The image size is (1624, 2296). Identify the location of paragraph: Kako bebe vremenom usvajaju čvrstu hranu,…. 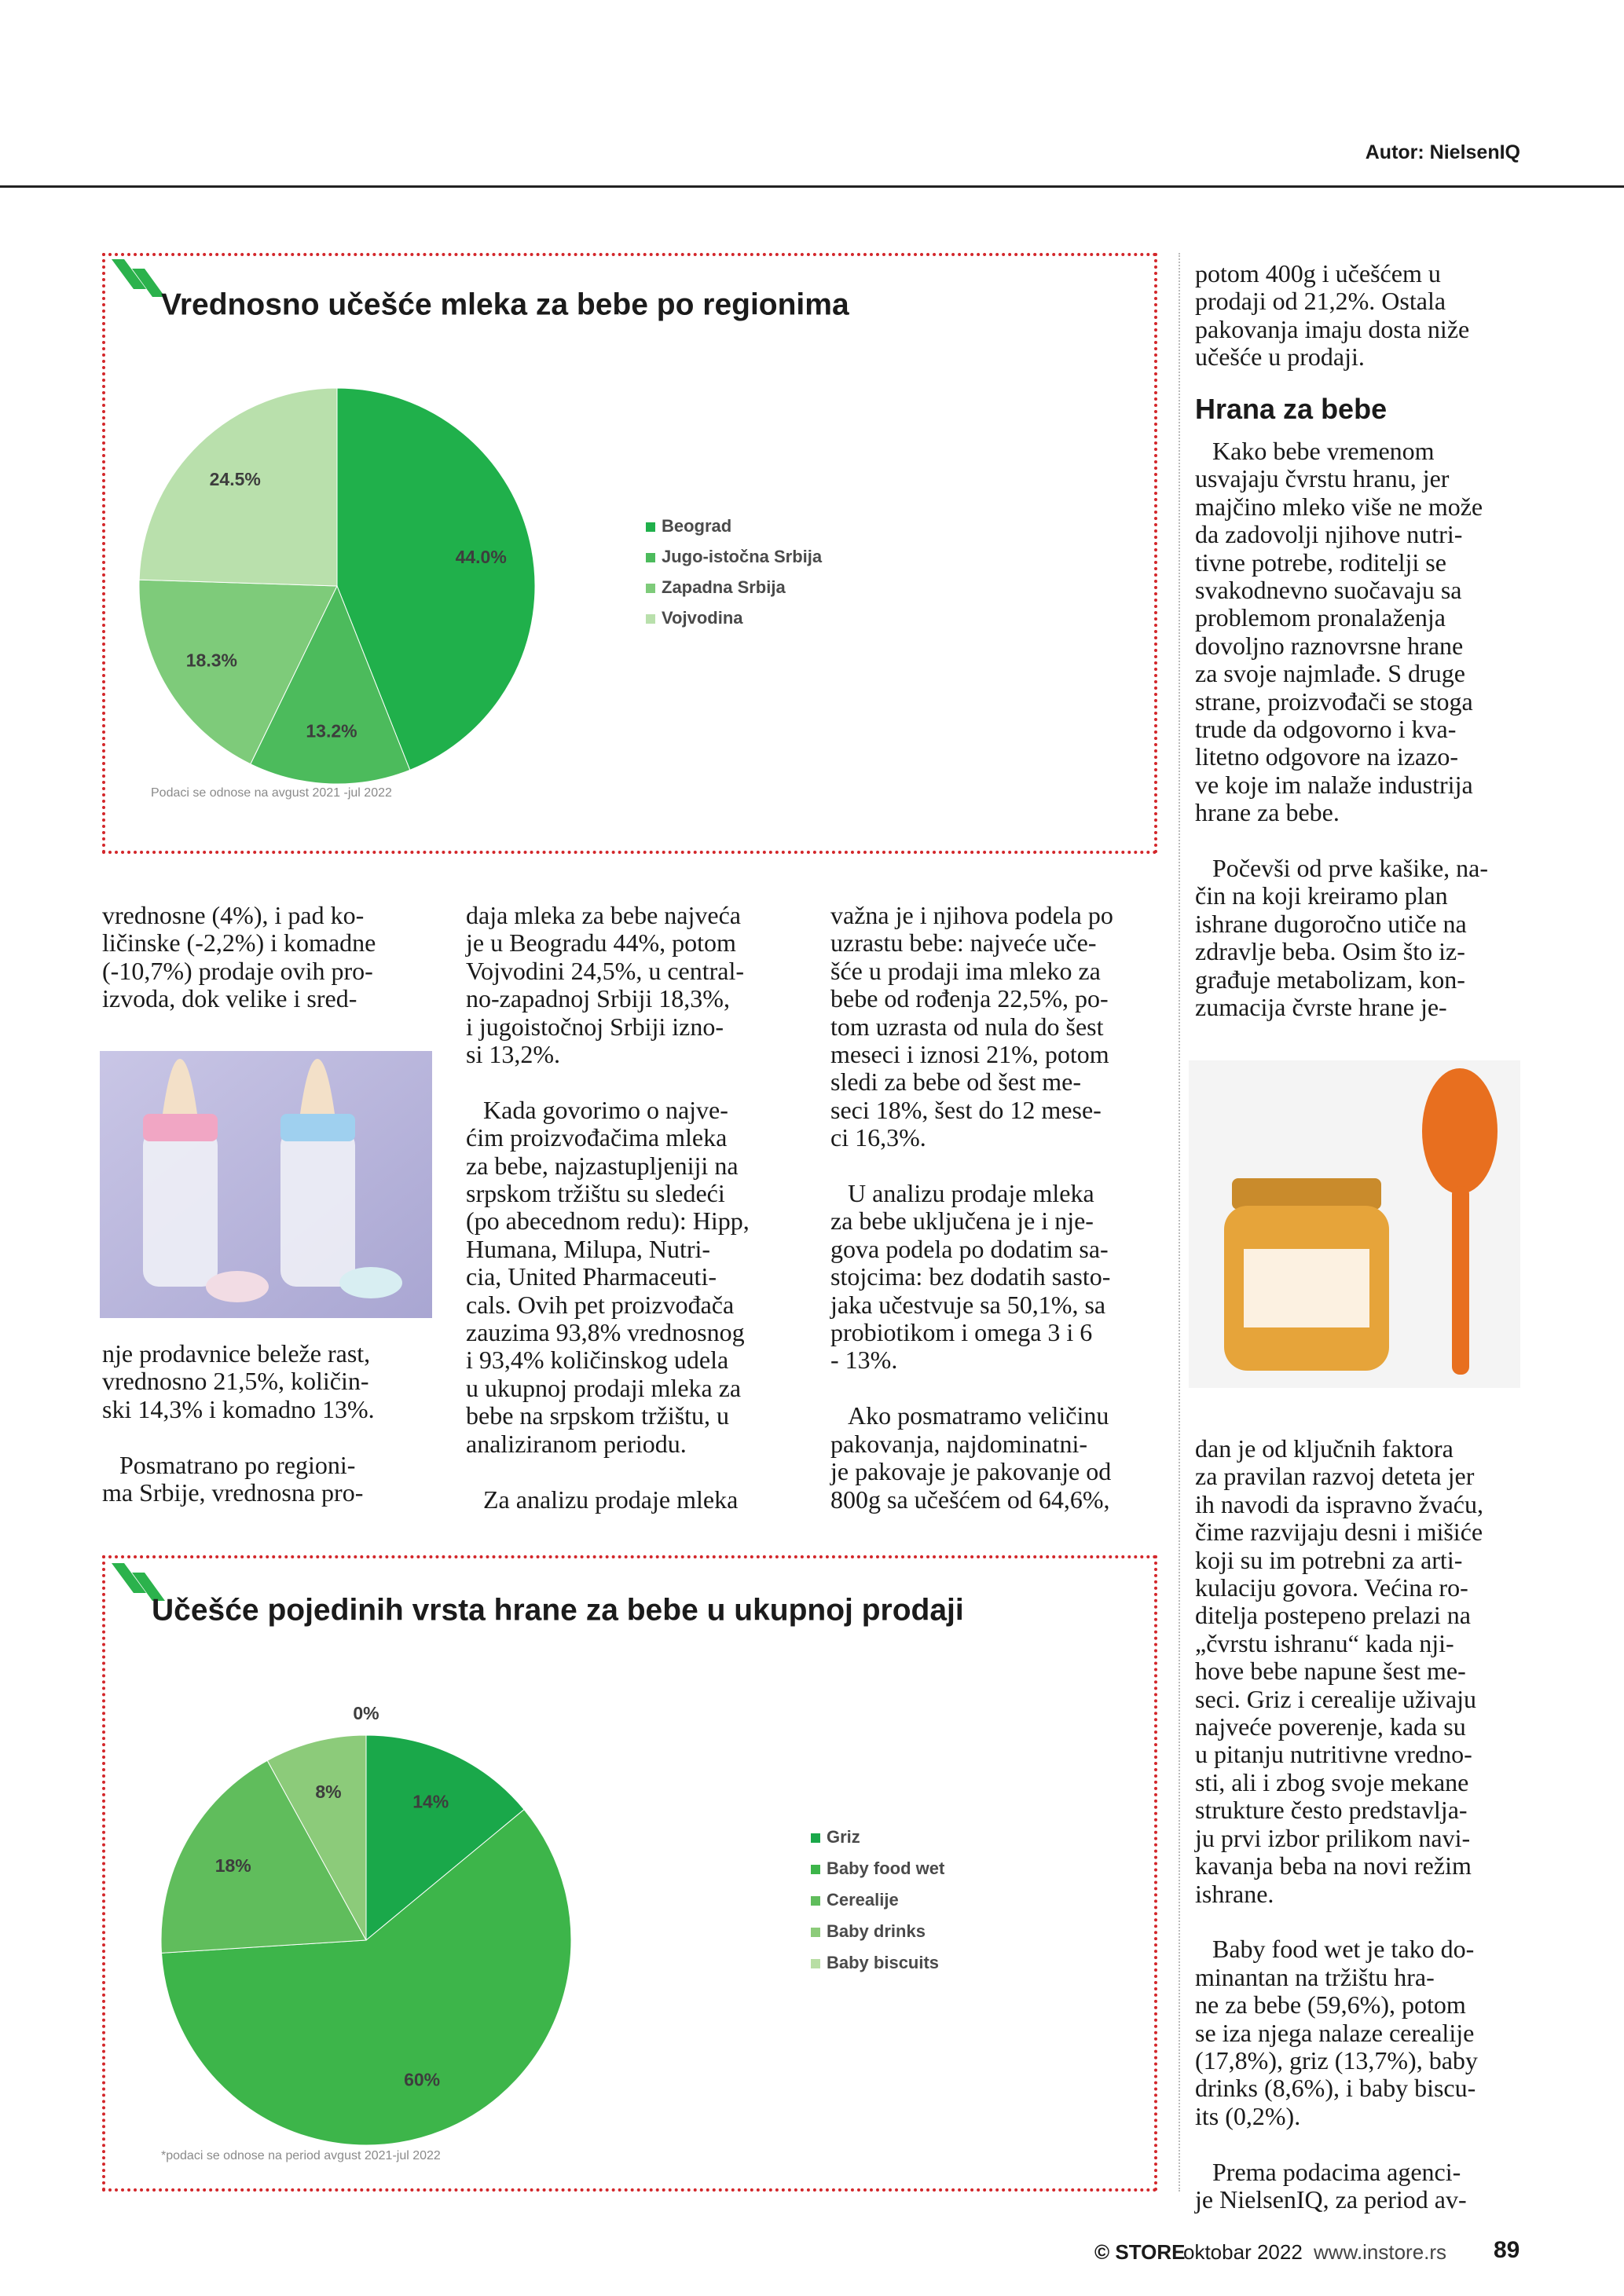
(1342, 632).